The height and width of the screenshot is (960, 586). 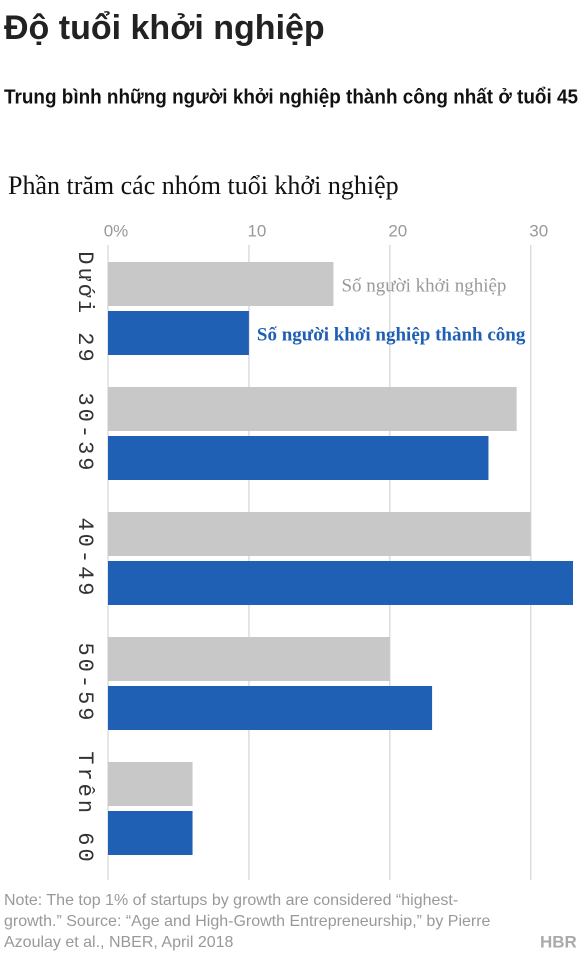 What do you see at coordinates (84, 307) in the screenshot?
I see `category-label: Dưới 29` at bounding box center [84, 307].